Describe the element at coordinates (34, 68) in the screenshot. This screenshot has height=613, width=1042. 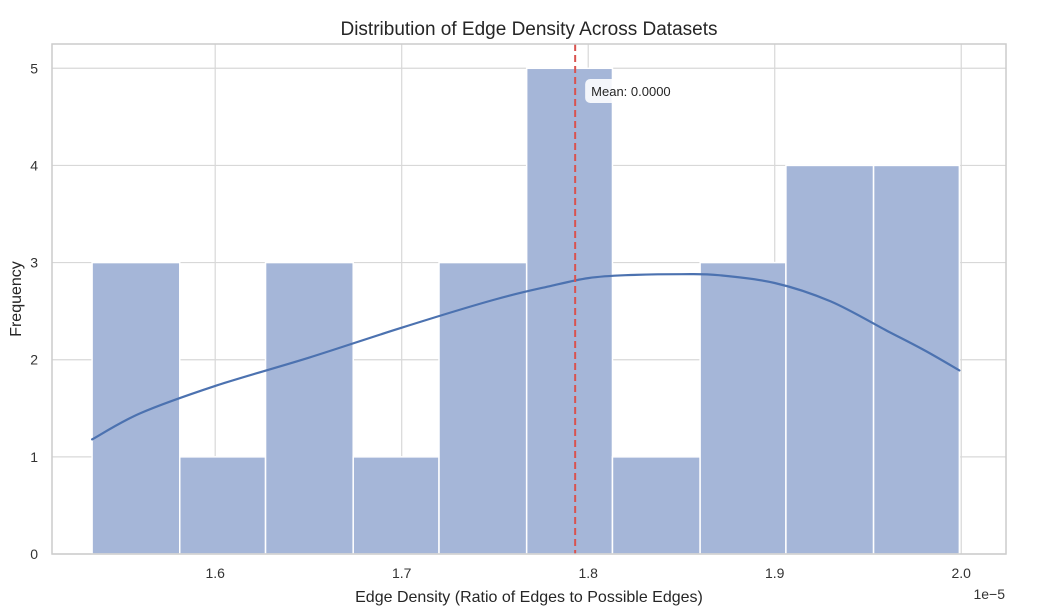
I see `y-tick-label: 5` at that location.